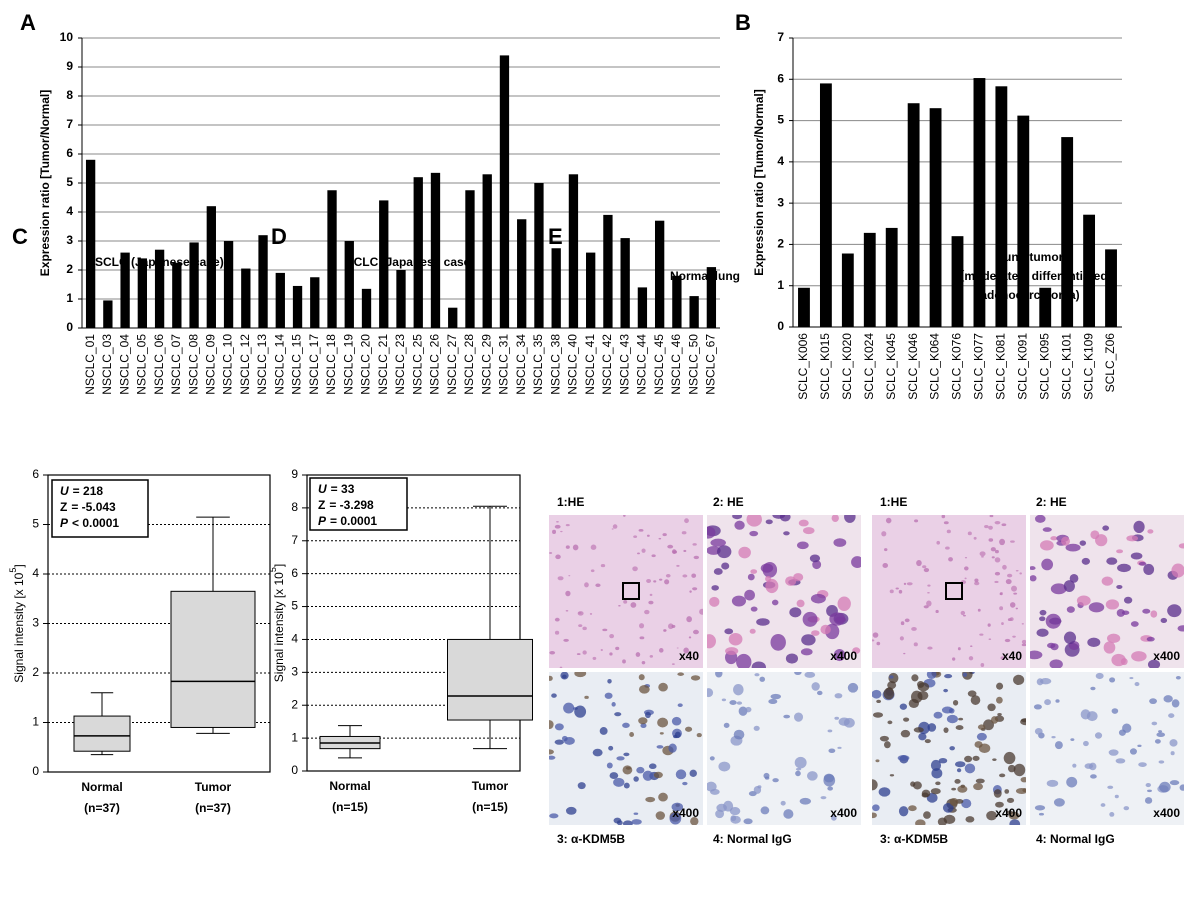 This screenshot has height=900, width=1200. I want to click on x-tick-label: NSCLC_38, so click(555, 364).